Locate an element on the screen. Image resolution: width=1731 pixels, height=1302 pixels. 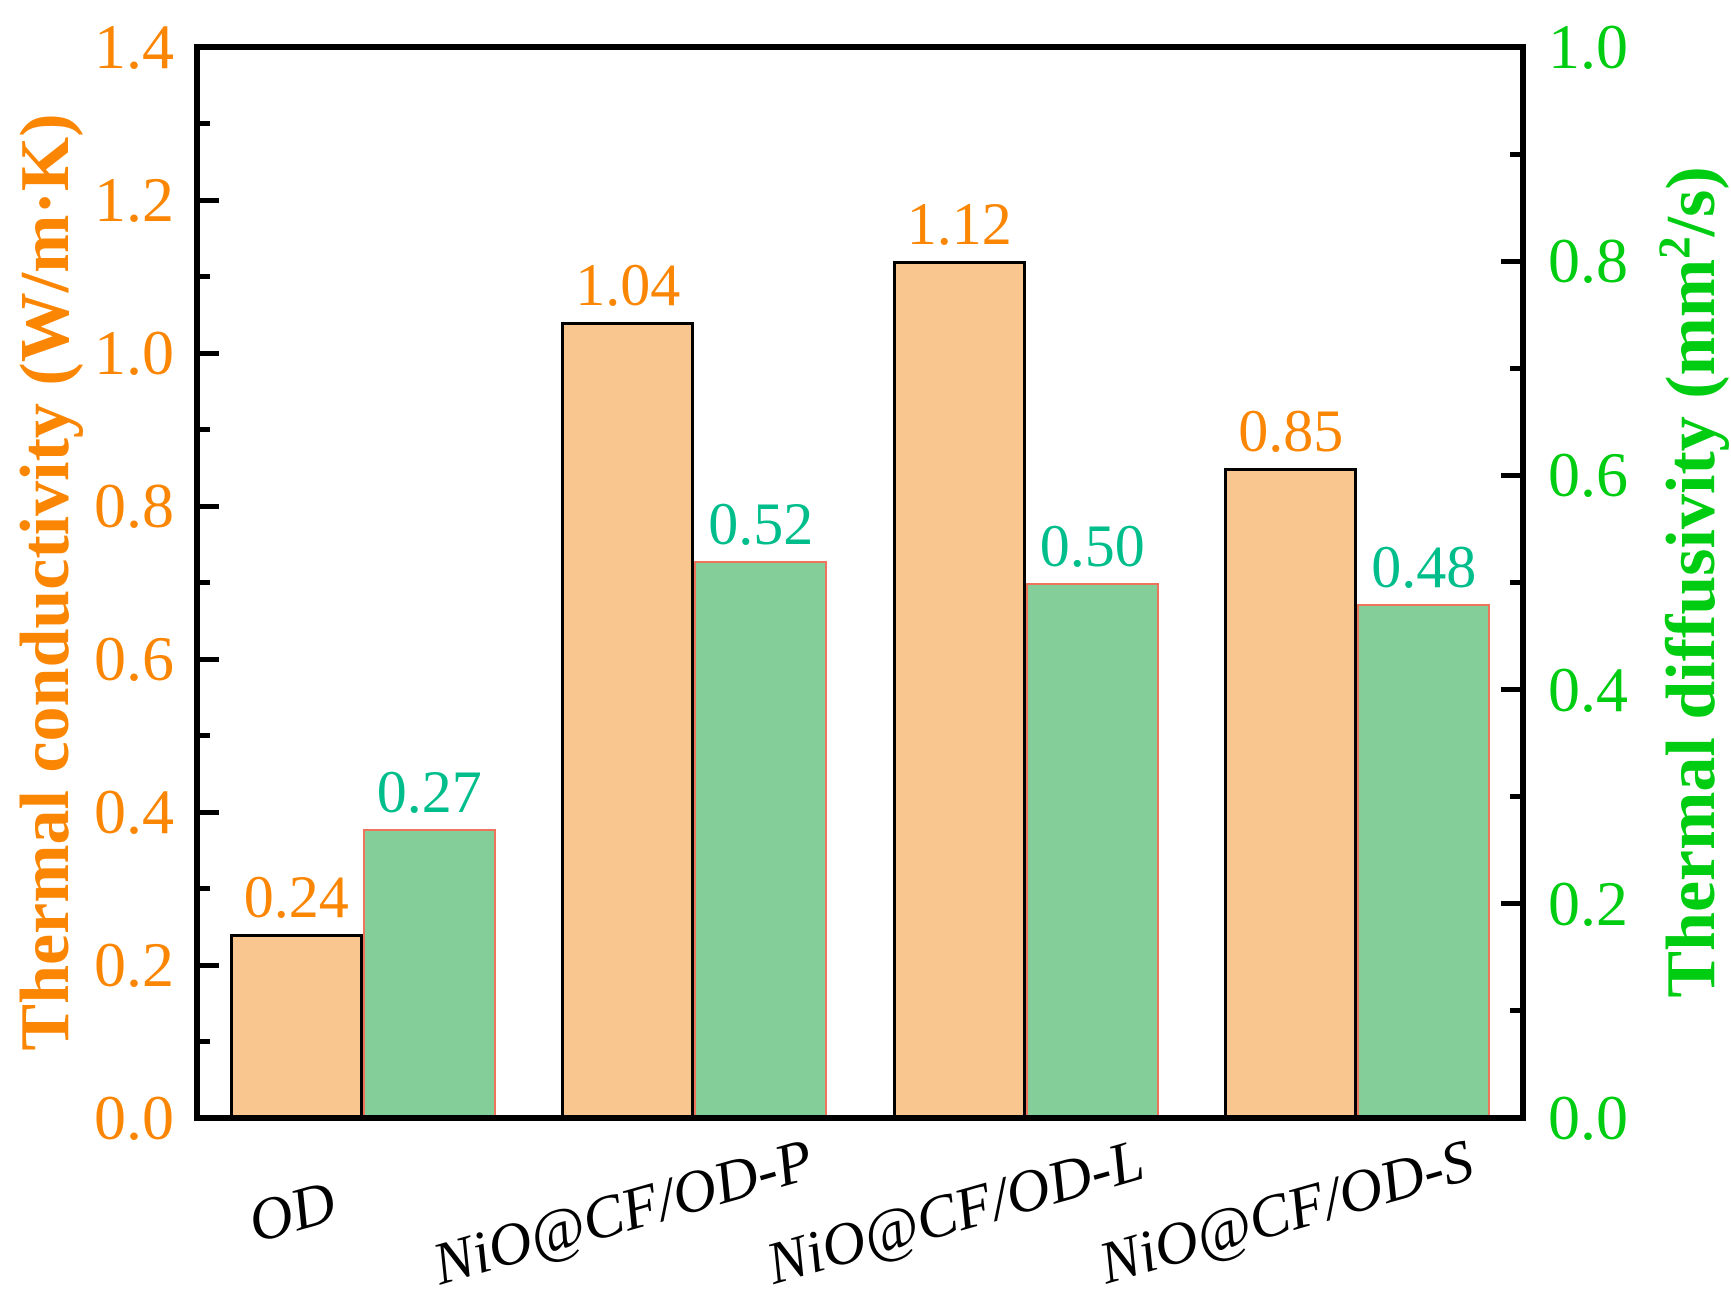
value-label-NiO@CF/OD-L-left: 1.12 is located at coordinates (959, 224).